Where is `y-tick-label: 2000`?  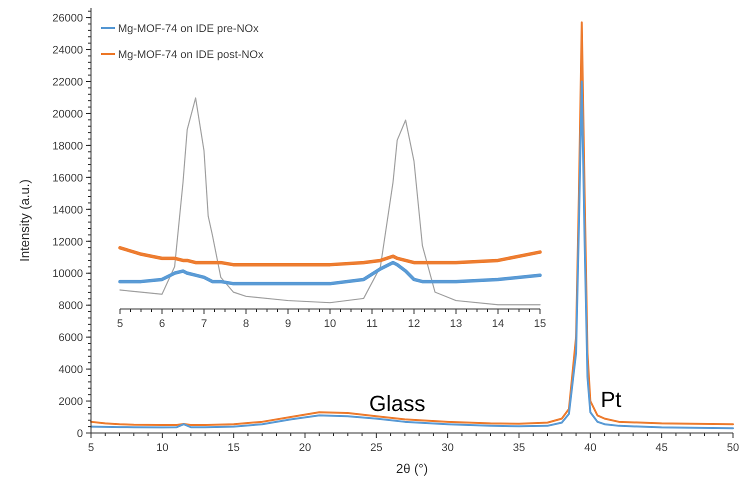
y-tick-label: 2000 is located at coordinates (70, 402).